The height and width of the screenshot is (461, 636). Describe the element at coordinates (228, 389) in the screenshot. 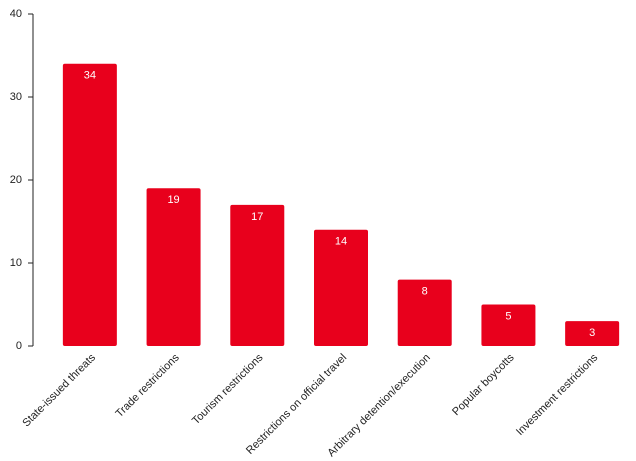

I see `x-tick-label: Tourism restrictions` at that location.